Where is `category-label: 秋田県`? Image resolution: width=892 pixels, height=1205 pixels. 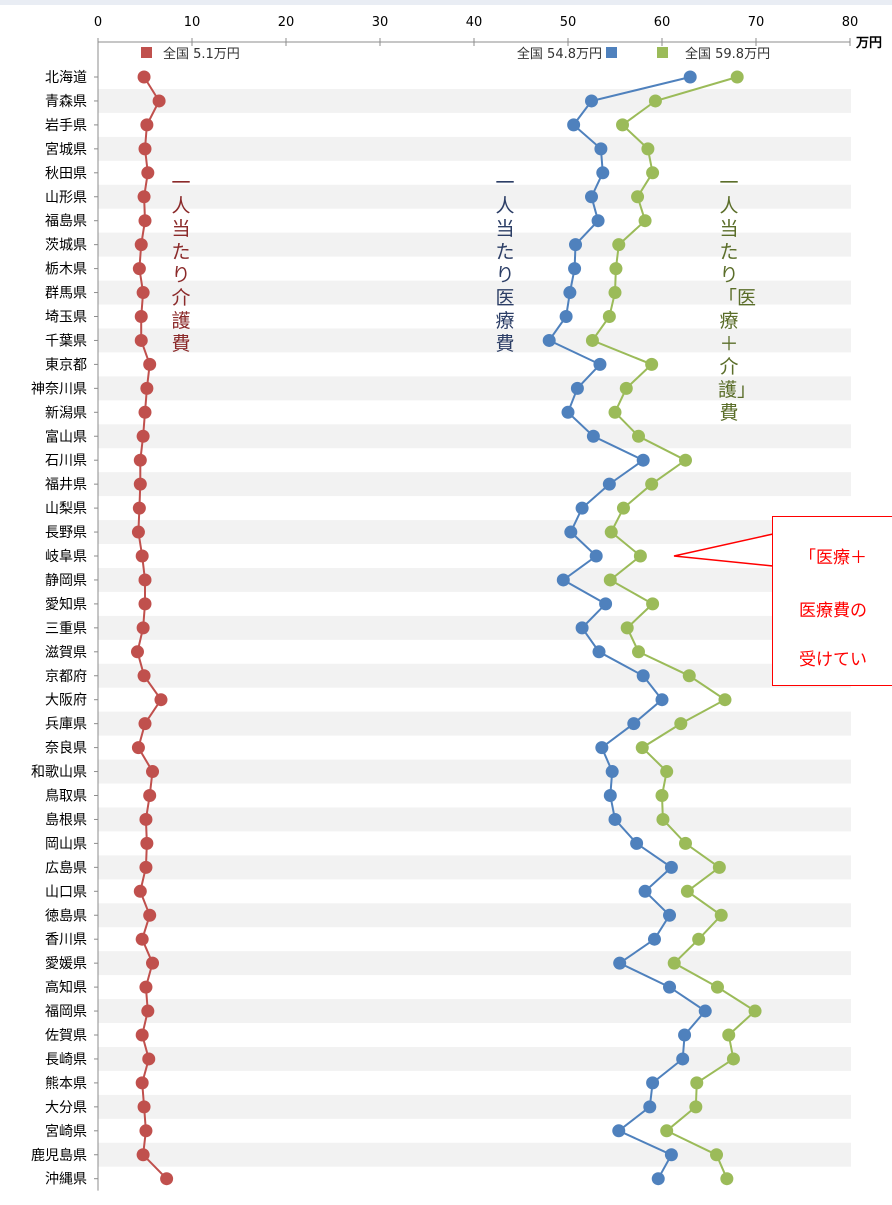
category-label: 秋田県 is located at coordinates (66, 174).